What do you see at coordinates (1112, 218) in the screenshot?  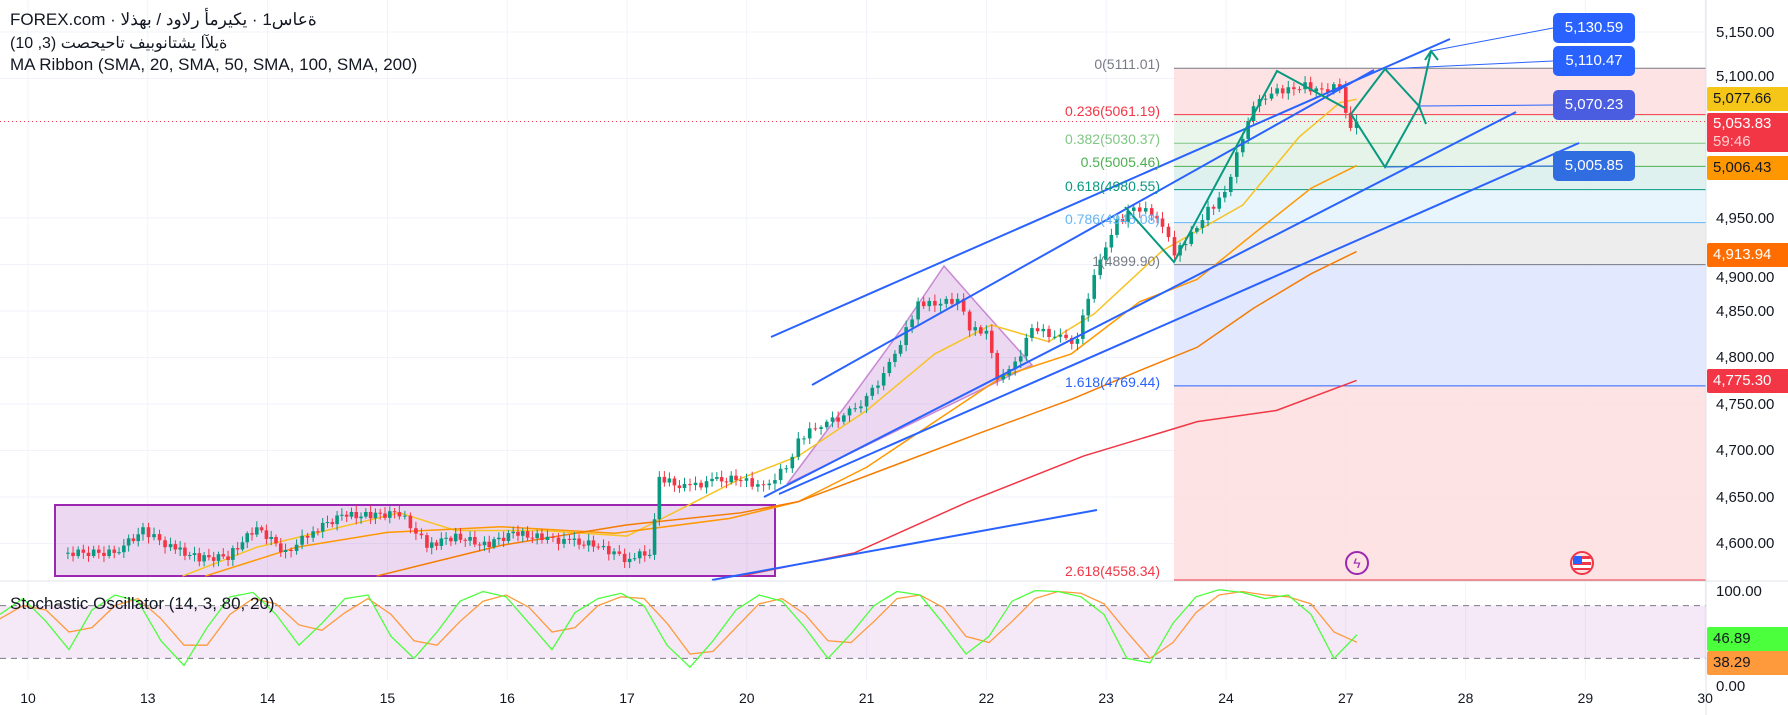 I see `fib-level-label: 0.786(4945.08)` at bounding box center [1112, 218].